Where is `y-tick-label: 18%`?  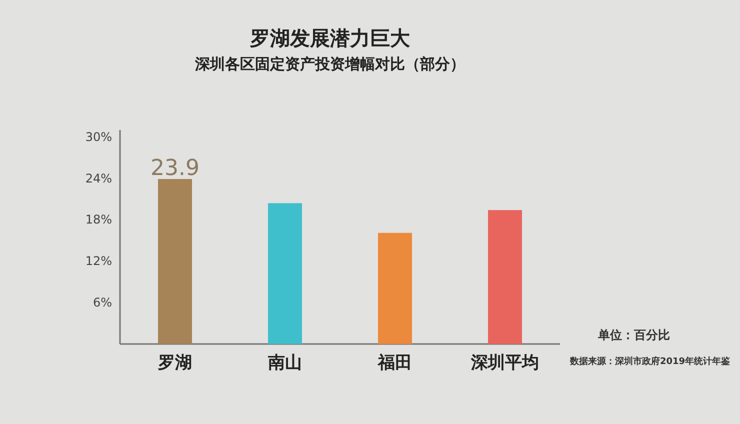
y-tick-label: 18% is located at coordinates (98, 219).